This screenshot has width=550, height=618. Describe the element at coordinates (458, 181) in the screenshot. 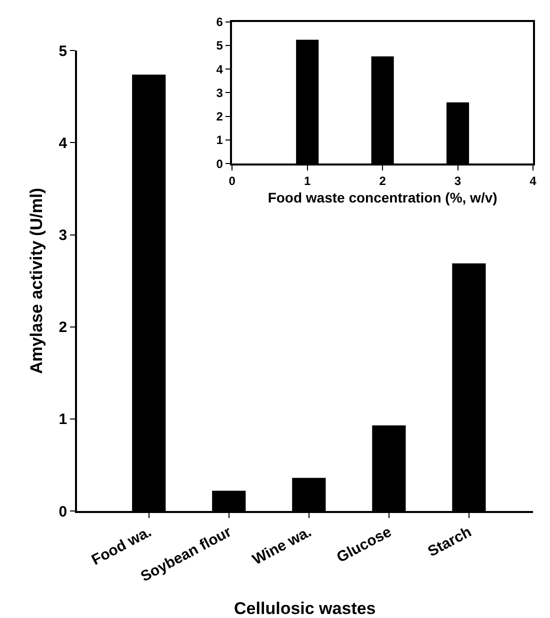

I see `x-tick-label: 3` at that location.